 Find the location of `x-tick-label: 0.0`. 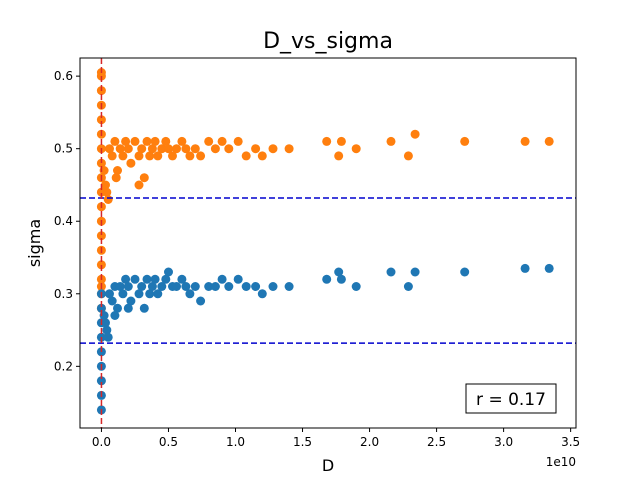

x-tick-label: 0.0 is located at coordinates (101, 442).